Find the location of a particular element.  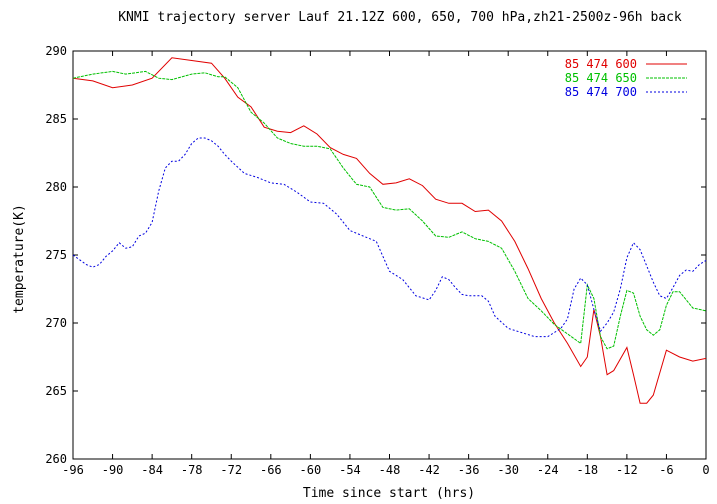

y-tick-label: 290 is located at coordinates (56, 51).